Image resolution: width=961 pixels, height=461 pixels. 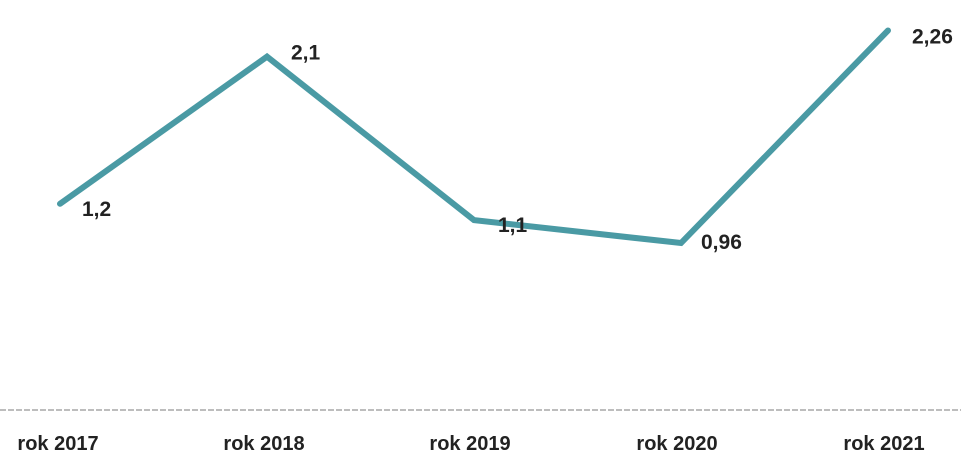 I want to click on data-label: 2,1, so click(x=306, y=53).